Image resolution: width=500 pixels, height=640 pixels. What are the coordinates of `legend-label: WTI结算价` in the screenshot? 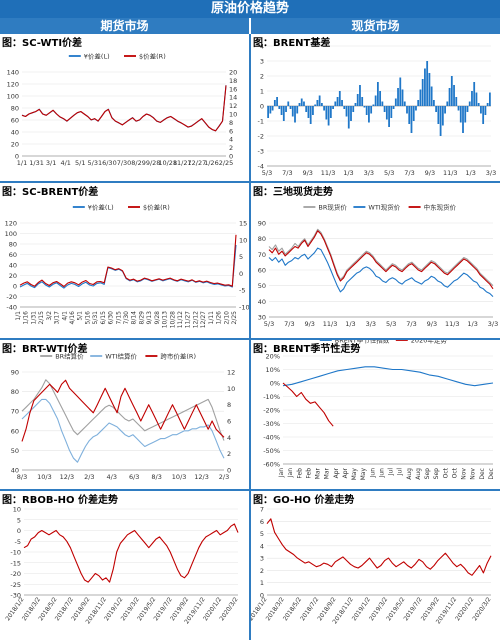 It's located at (121, 356).